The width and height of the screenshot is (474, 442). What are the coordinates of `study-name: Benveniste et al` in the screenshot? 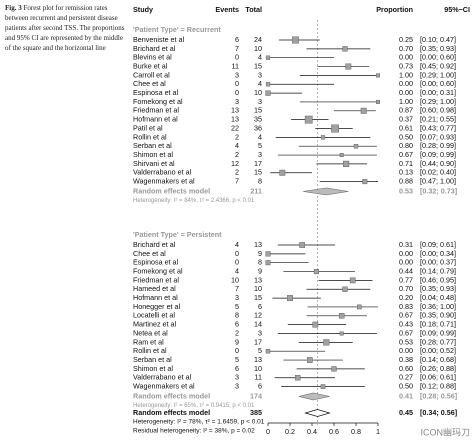 It's located at (159, 39).